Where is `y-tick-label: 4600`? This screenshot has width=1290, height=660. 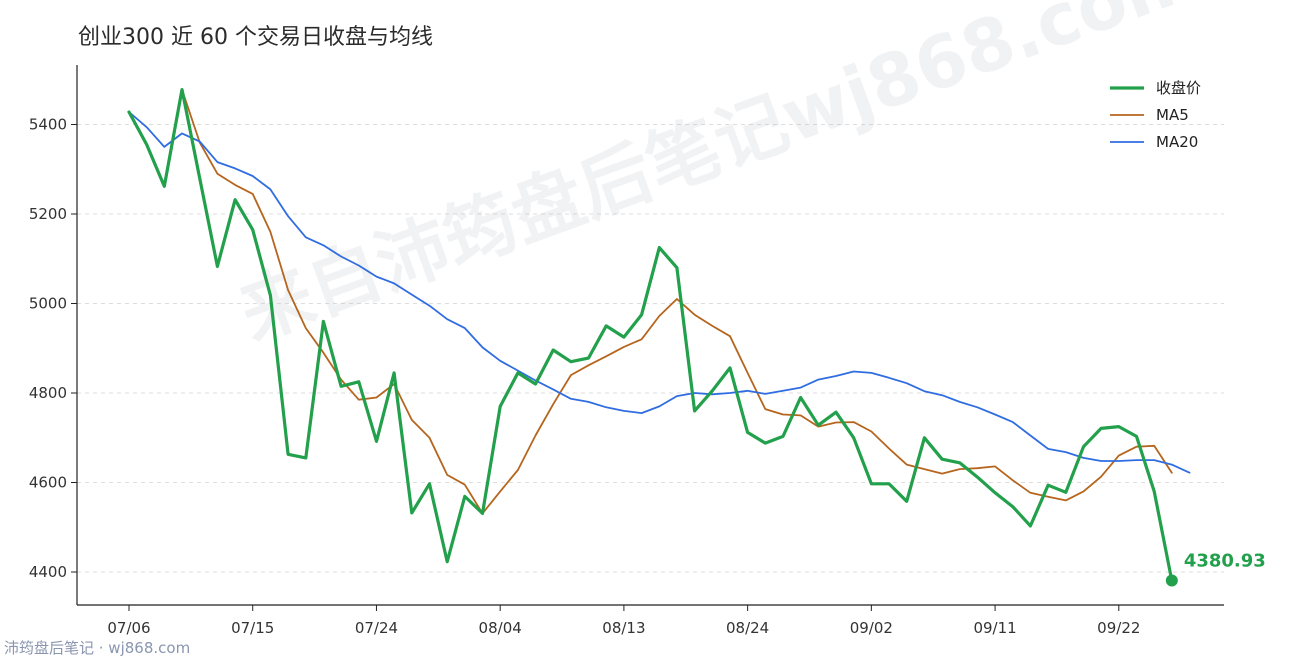 y-tick-label: 4600 is located at coordinates (48, 483).